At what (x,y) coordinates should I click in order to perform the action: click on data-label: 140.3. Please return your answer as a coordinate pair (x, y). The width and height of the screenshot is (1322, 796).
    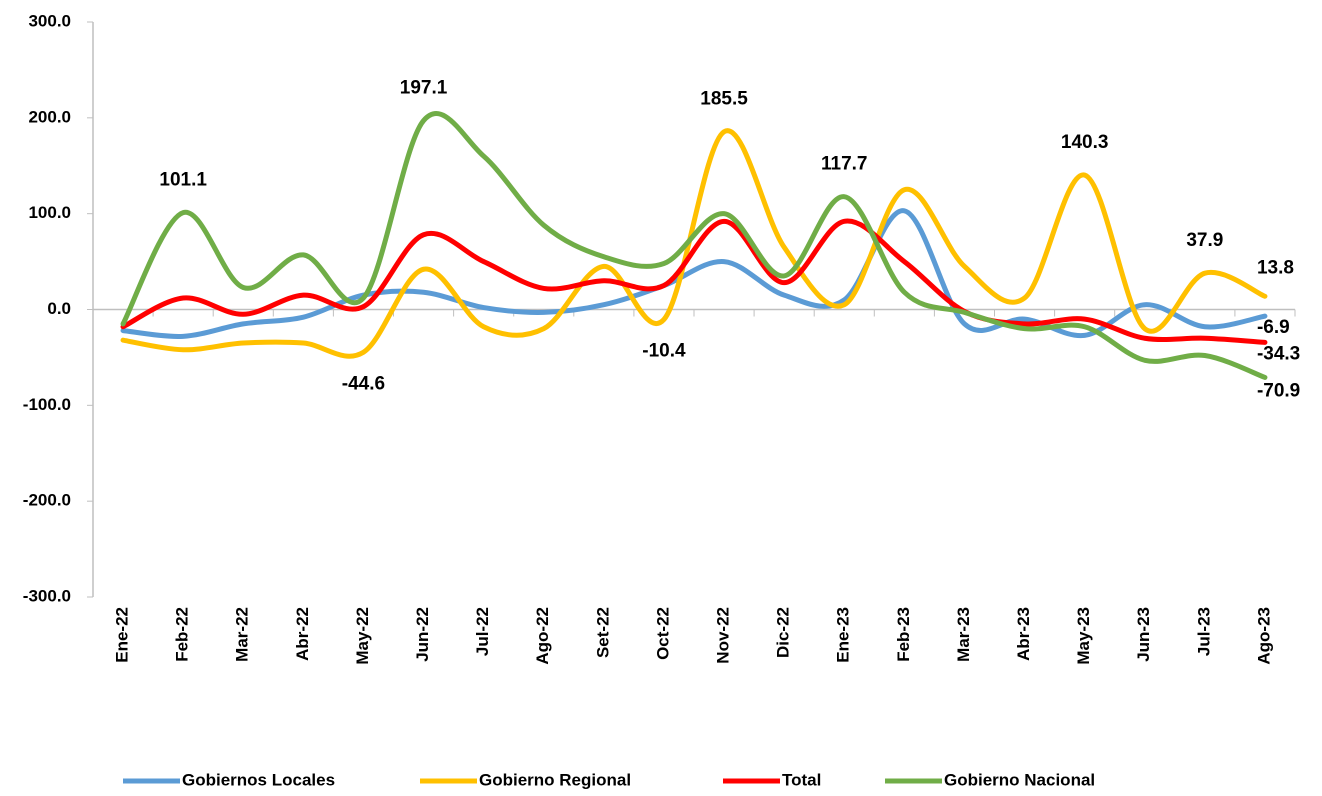
    Looking at the image, I should click on (1085, 142).